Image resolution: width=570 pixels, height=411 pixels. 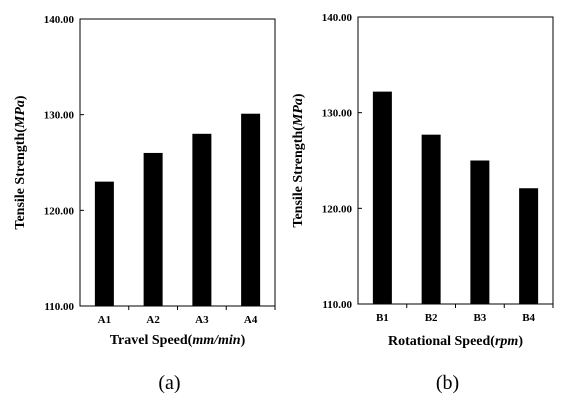 I want to click on x-axis-label-text: Travel Speed(, so click(x=151, y=340).